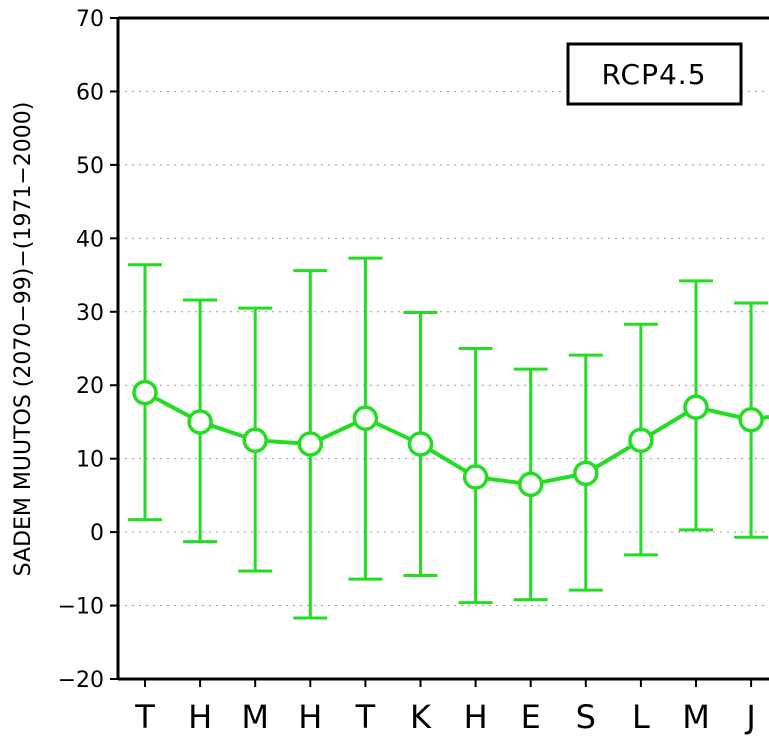 Image resolution: width=769 pixels, height=737 pixels. Describe the element at coordinates (90, 460) in the screenshot. I see `y-tick-label: 10` at that location.